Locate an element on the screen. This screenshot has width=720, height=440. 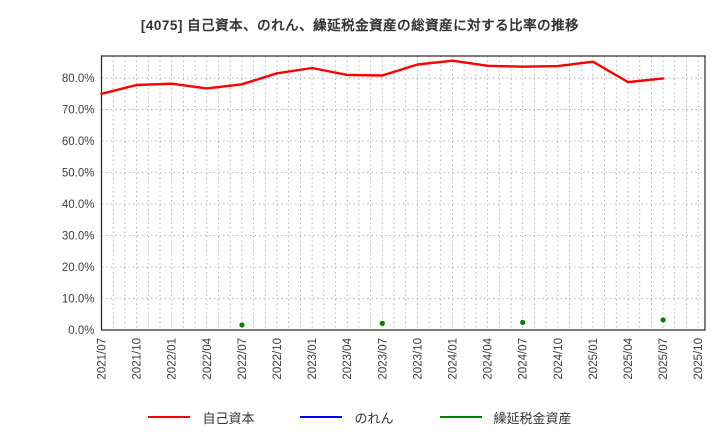
x-tick-label: 2022/01 is located at coordinates (173, 359).